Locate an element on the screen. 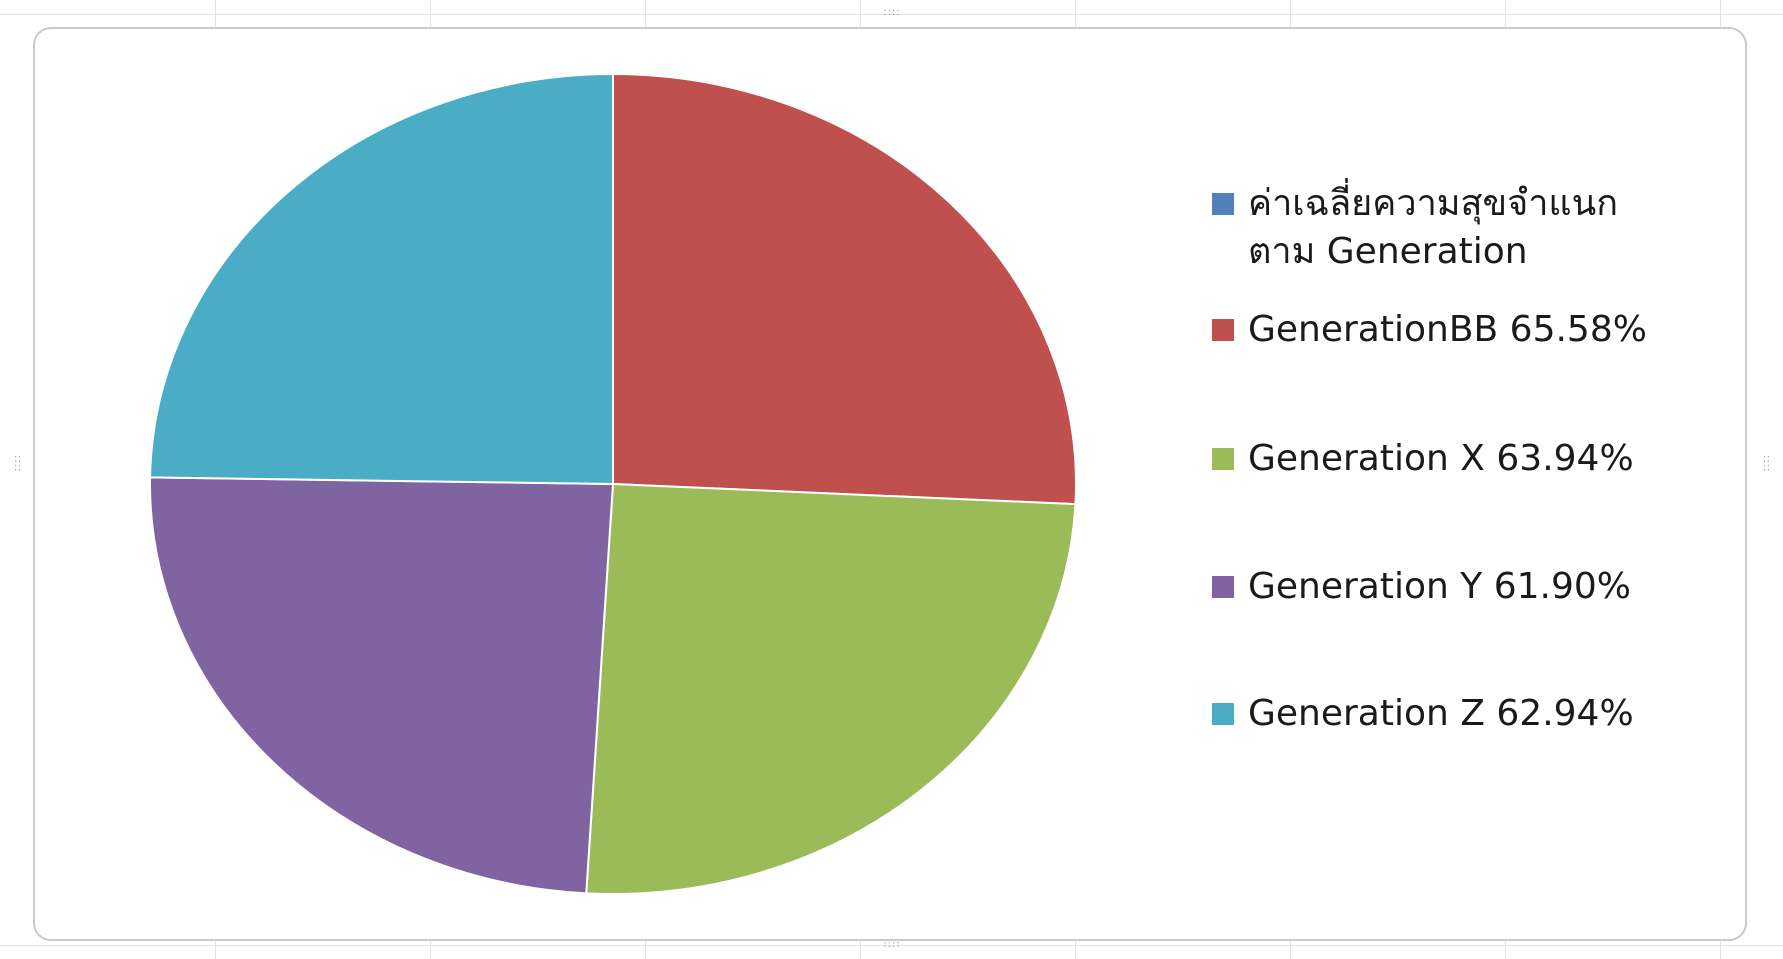 The image size is (1783, 959). legend-item-generation-y: Generation Y 61.90% is located at coordinates (1470, 587).